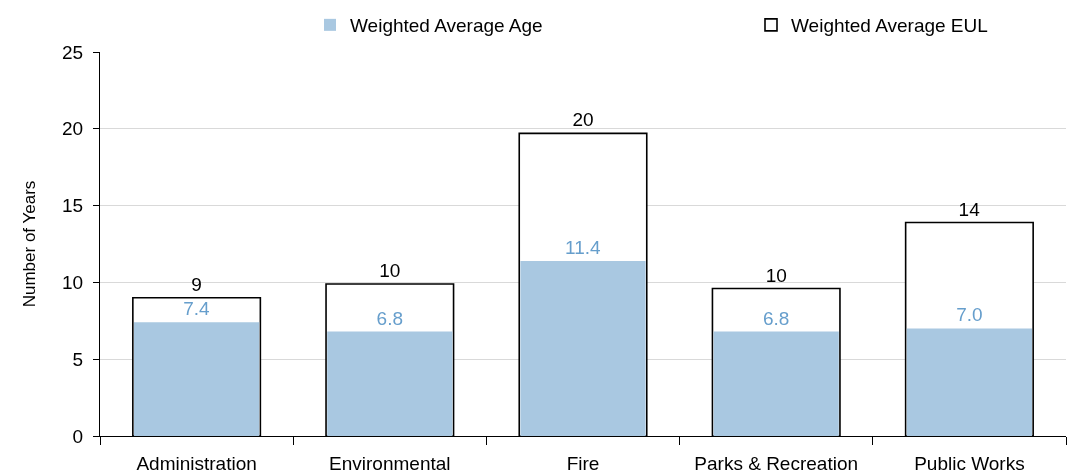 Image resolution: width=1068 pixels, height=476 pixels. I want to click on data-label: 11.4, so click(583, 247).